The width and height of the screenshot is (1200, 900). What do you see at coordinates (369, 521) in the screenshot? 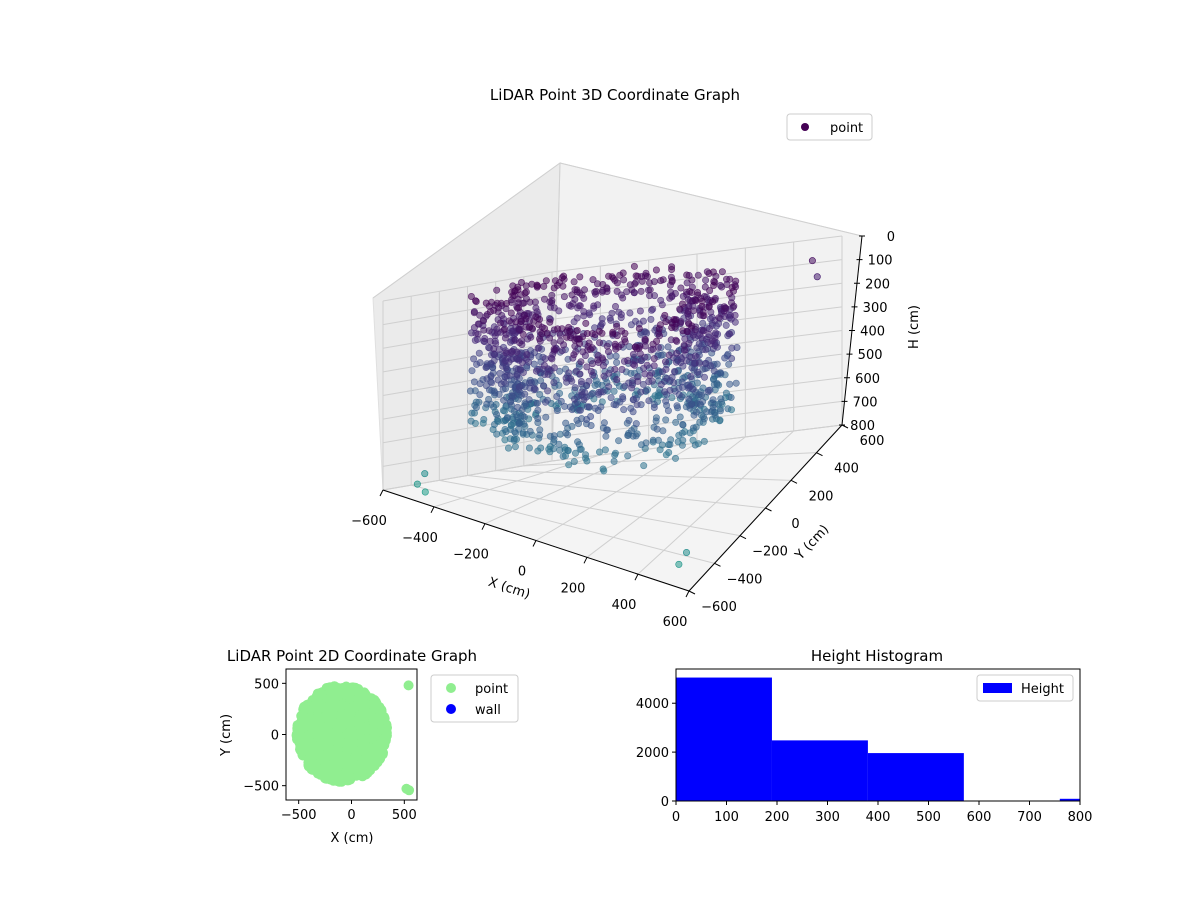
I see `x-tick-label-3d: −600` at bounding box center [369, 521].